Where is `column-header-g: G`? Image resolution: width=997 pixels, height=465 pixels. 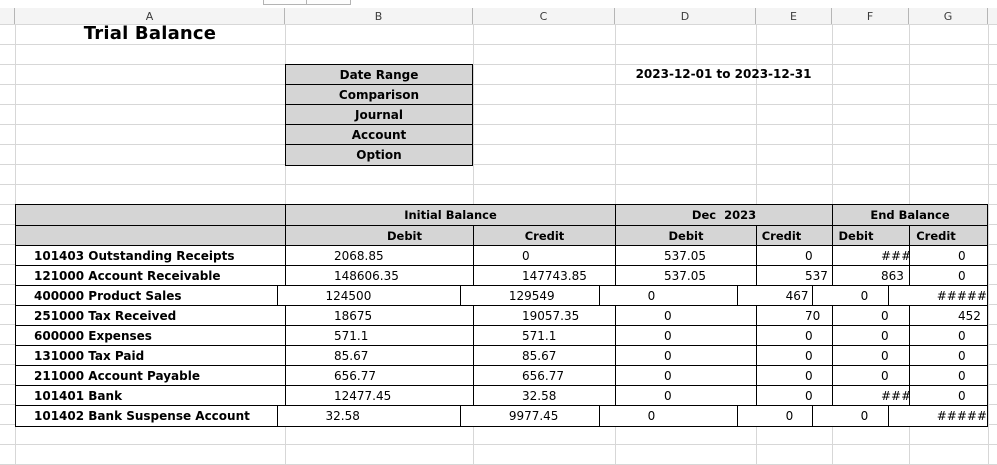
column-header-g: G is located at coordinates (948, 16).